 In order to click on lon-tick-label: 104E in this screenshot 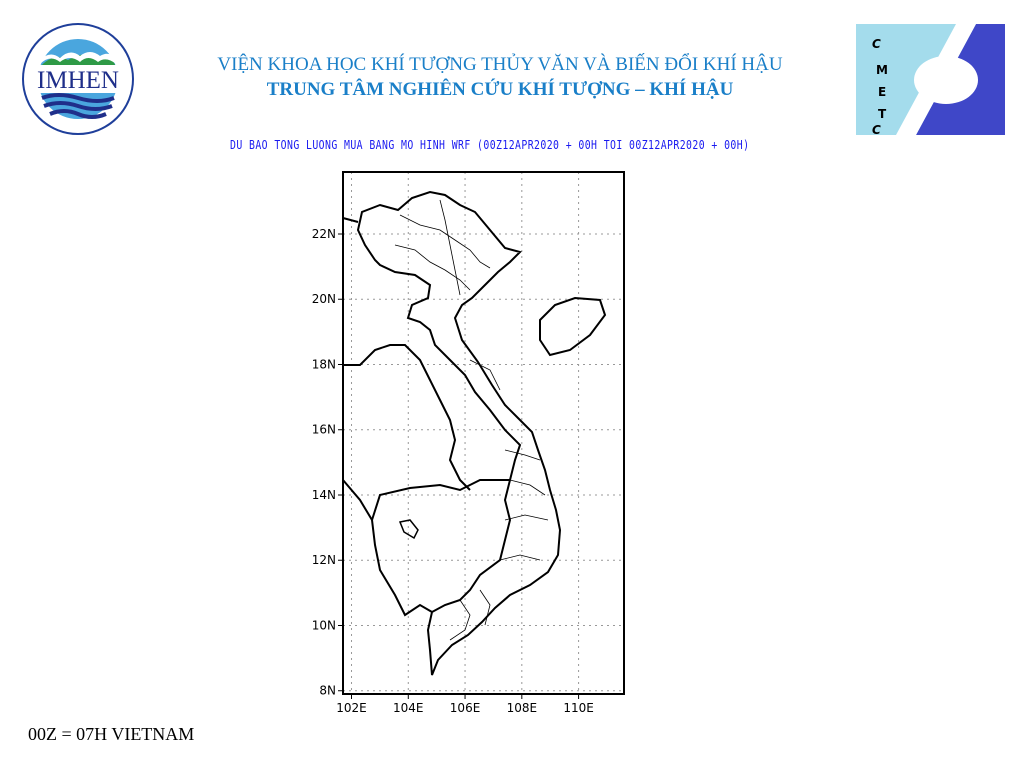, I will do `click(408, 708)`.